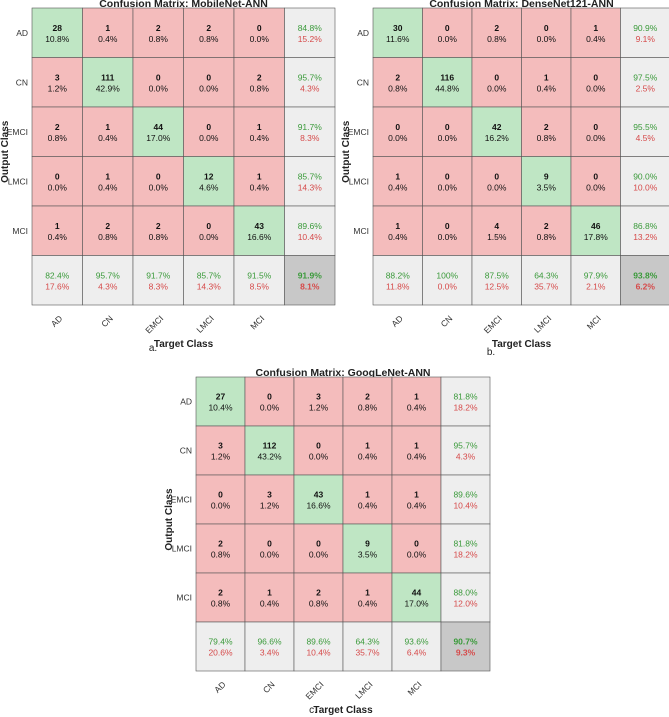 The image size is (669, 717). Describe the element at coordinates (497, 237) in the screenshot. I see `cell-percent: 1.5%` at that location.